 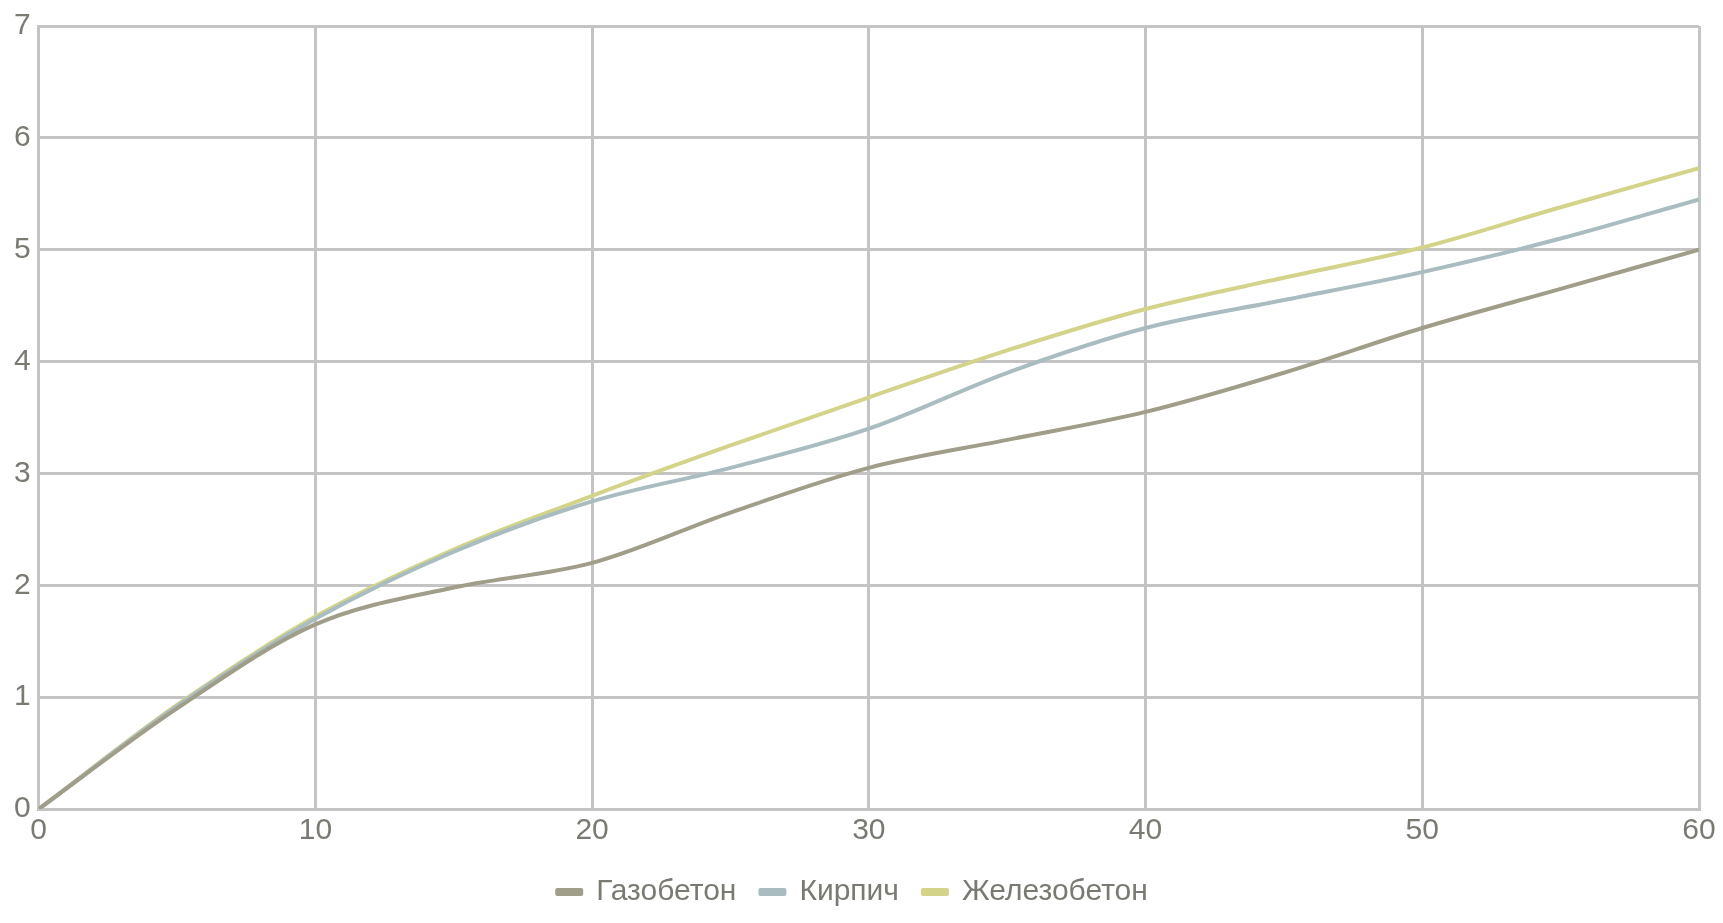 What do you see at coordinates (1145, 829) in the screenshot?
I see `x-tick-label: 40` at bounding box center [1145, 829].